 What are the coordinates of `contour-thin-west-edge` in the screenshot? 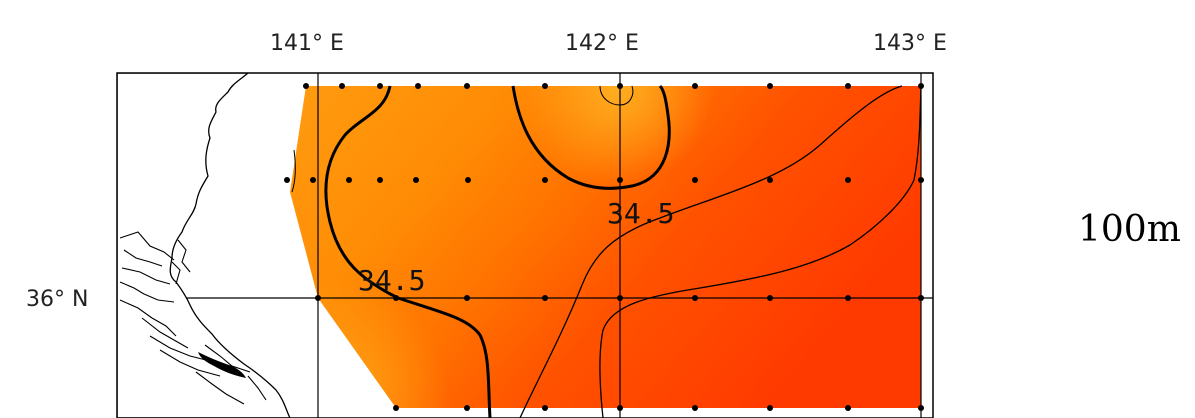 It's located at (293, 171).